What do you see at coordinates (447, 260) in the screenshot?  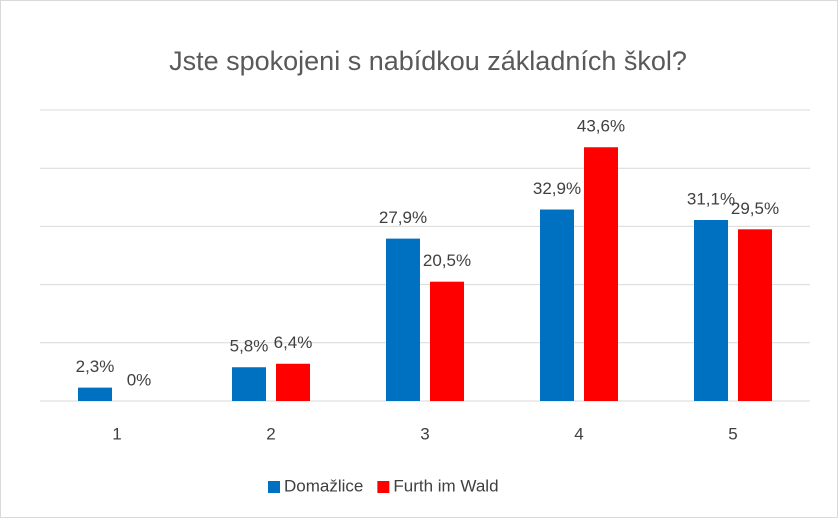 I see `data-label: 20,5%` at bounding box center [447, 260].